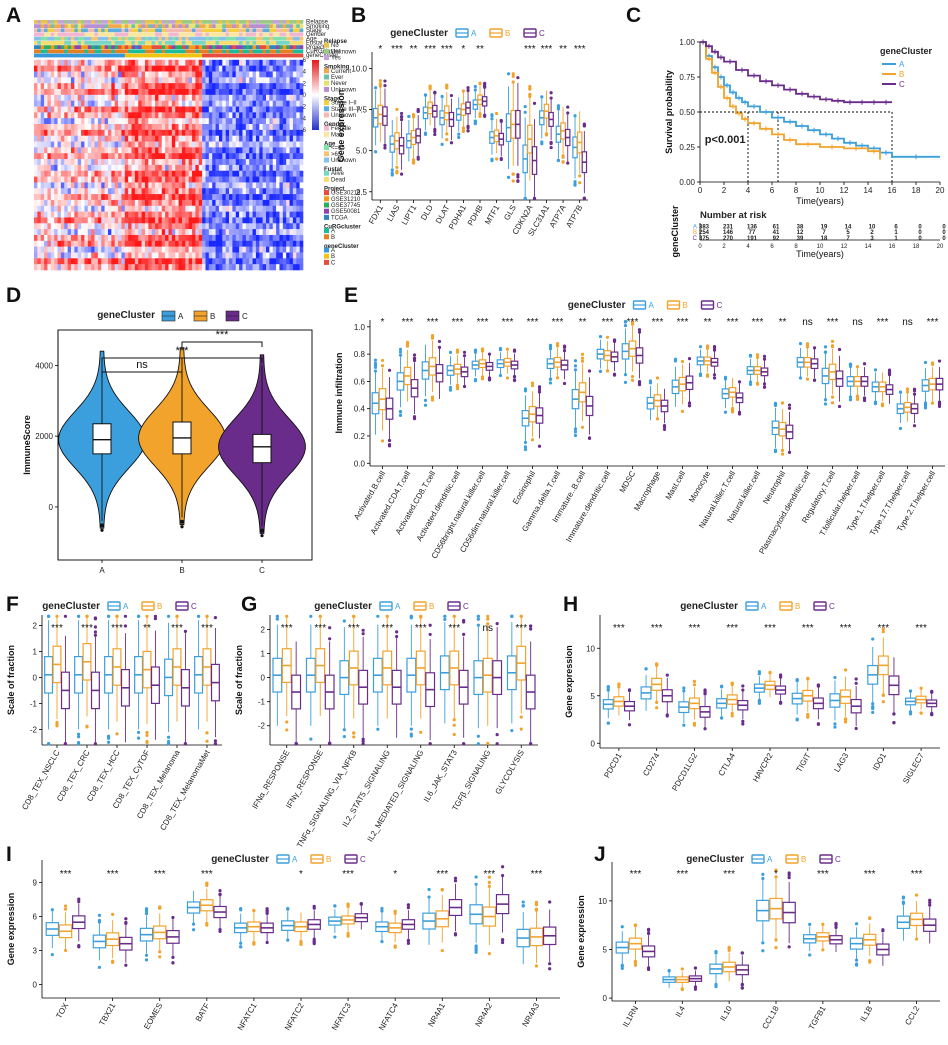 The image size is (948, 1045). Describe the element at coordinates (796, 190) in the screenshot. I see `x-tick-label: 8` at that location.